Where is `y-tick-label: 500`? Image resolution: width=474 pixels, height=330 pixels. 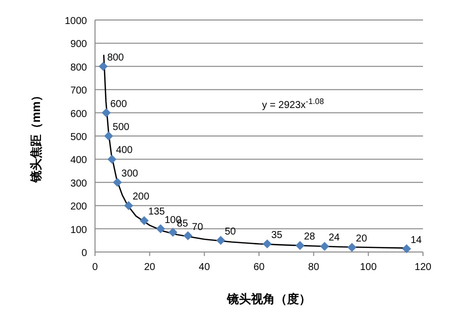 y-tick-label: 500 is located at coordinates (79, 137).